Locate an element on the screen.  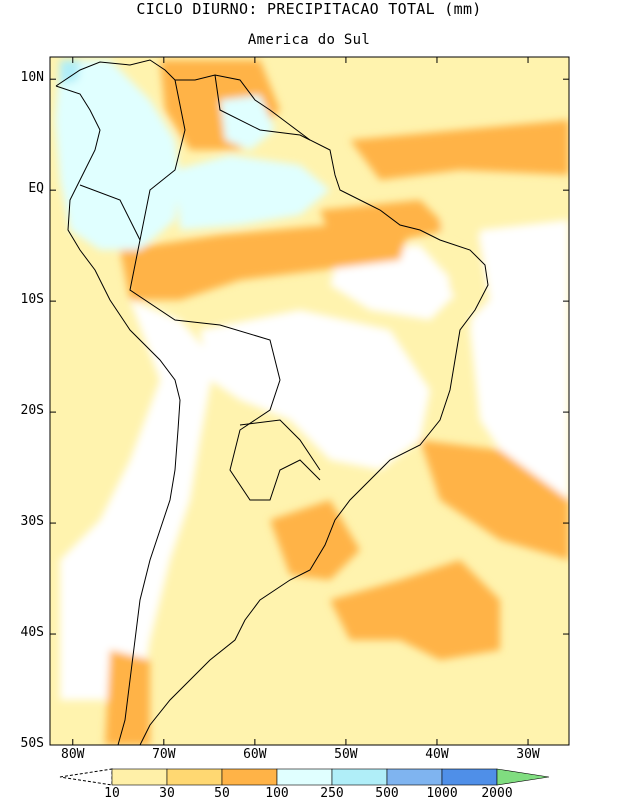
y-tick-label: 10N is located at coordinates (32, 78).